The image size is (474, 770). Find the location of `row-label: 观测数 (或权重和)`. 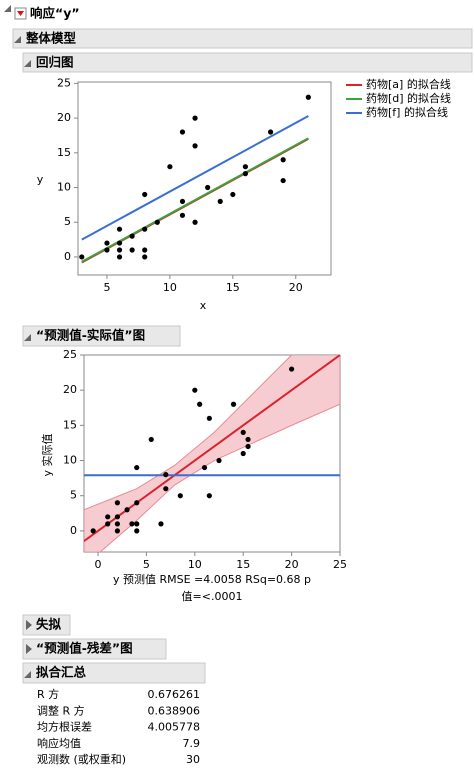

row-label: 观测数 (或权重和) is located at coordinates (81, 759).